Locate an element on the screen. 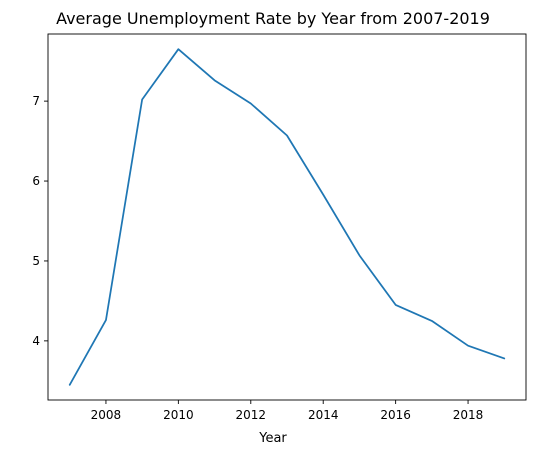  y-tick-label: 5 is located at coordinates (36, 261).